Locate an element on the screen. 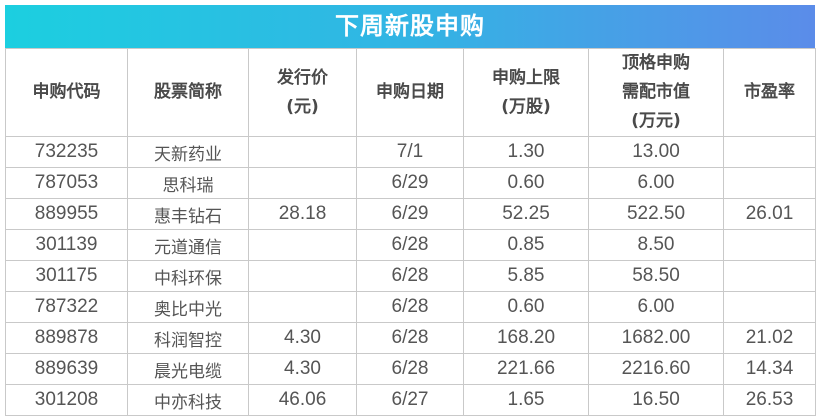 The height and width of the screenshot is (419, 821). table-row: 787322 奥比中光 6/28 0.60 6.00 is located at coordinates (410, 307).